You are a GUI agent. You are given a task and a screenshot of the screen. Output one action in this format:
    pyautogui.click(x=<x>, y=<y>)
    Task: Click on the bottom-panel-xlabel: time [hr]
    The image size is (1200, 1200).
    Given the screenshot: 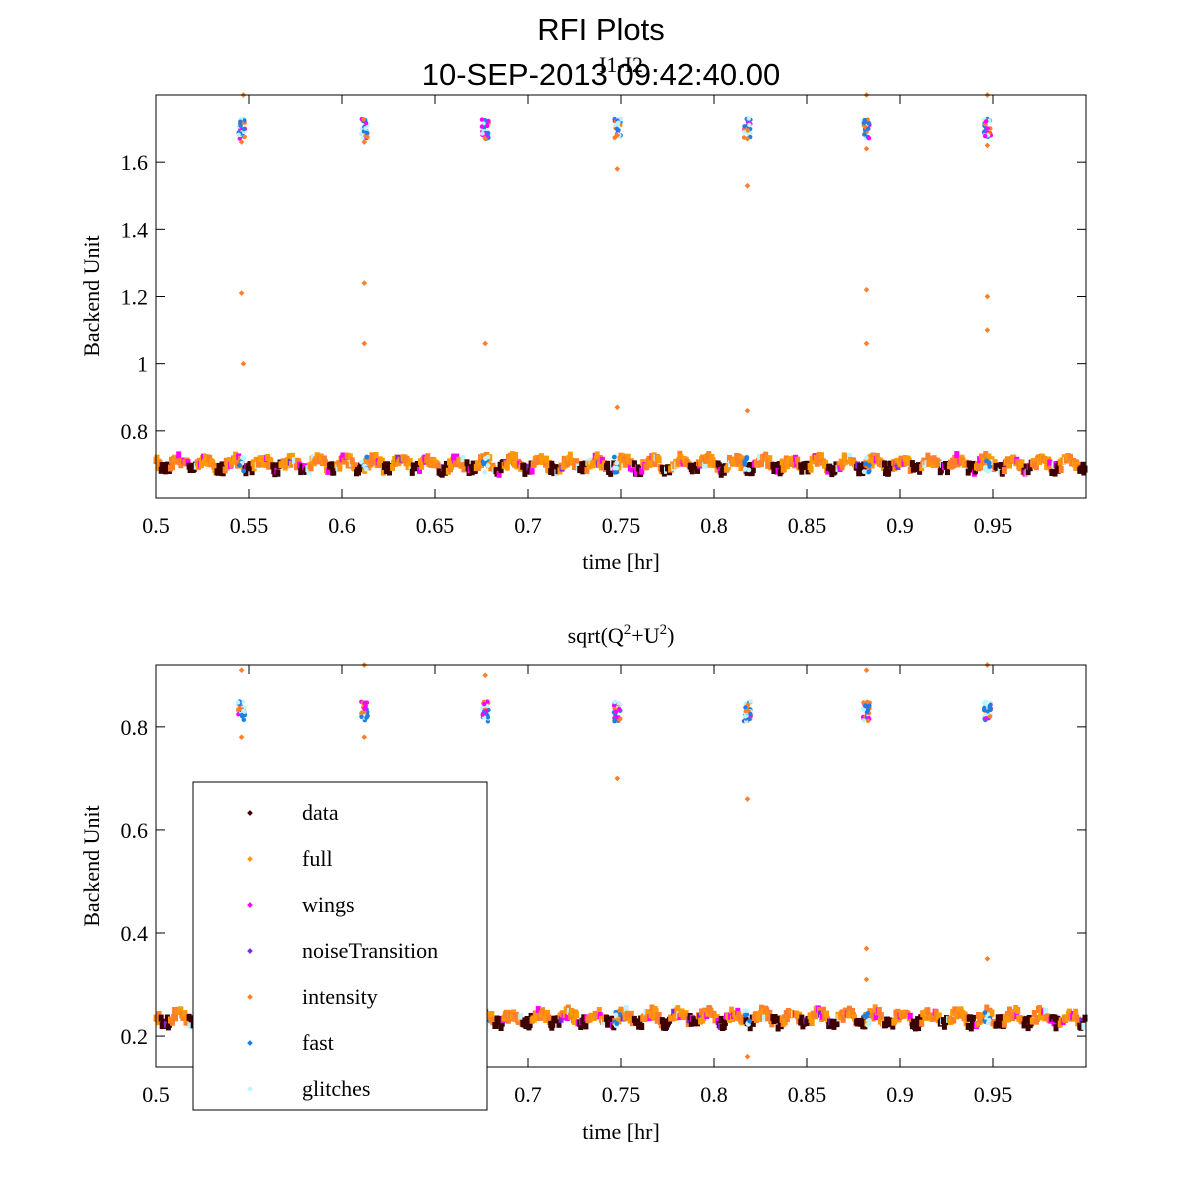 What is the action you would take?
    pyautogui.click(x=621, y=1131)
    